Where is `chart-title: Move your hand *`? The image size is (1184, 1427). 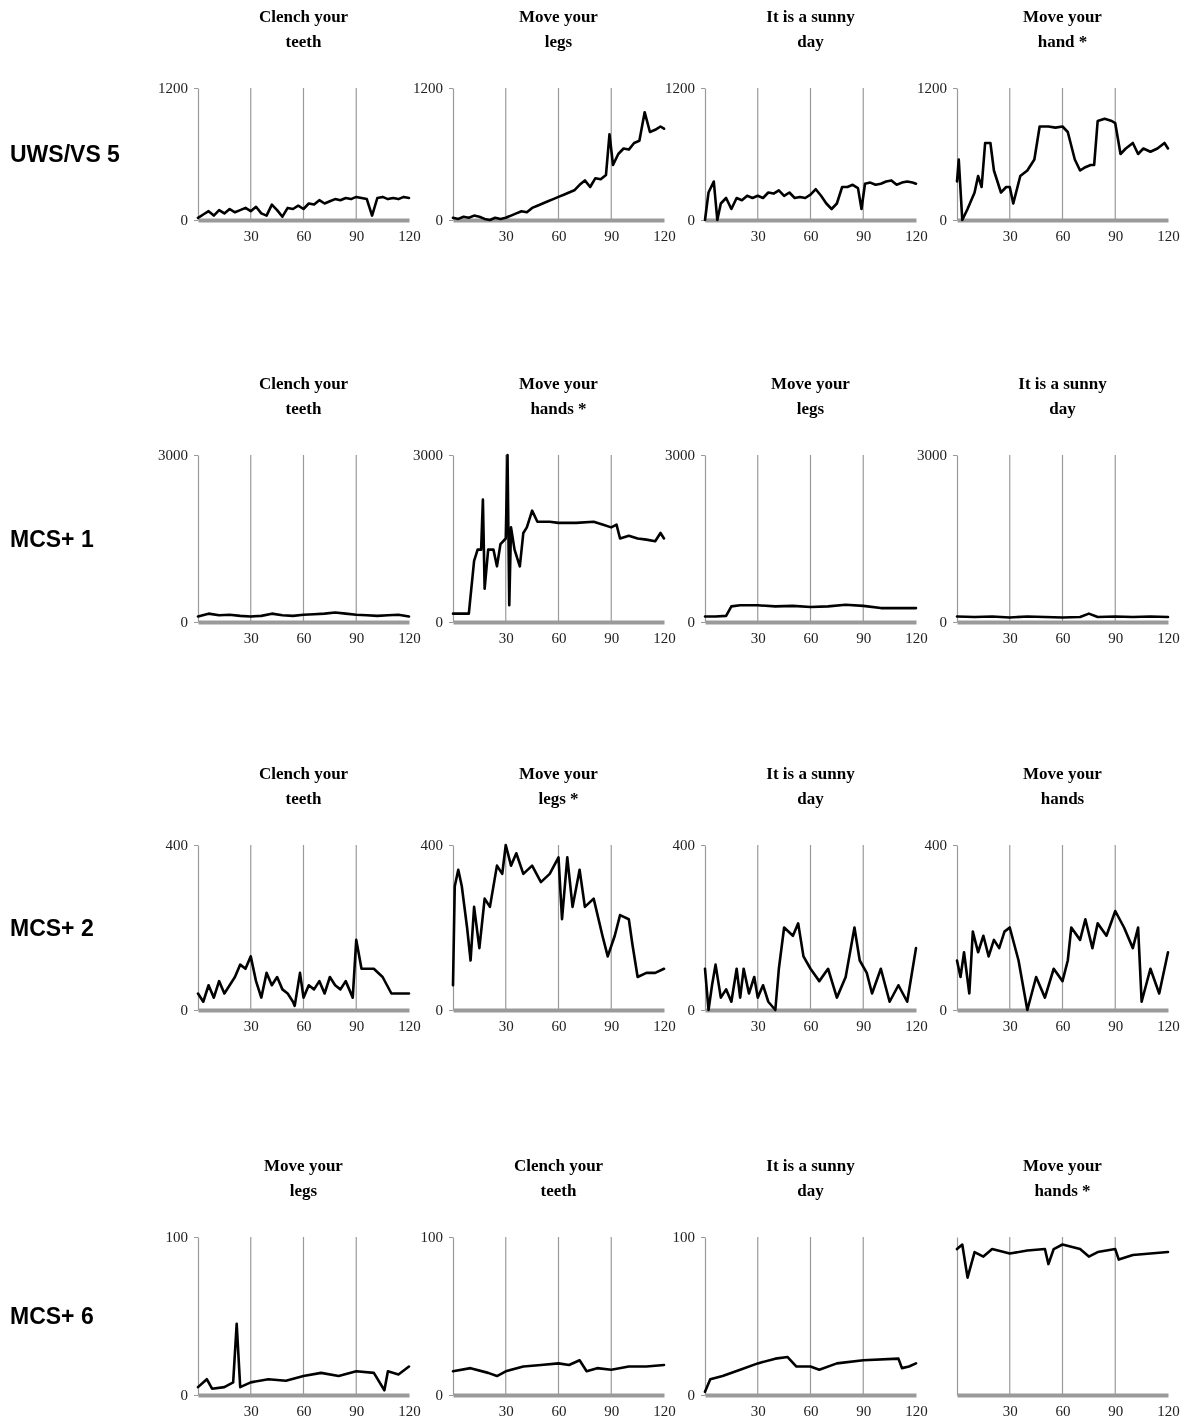
chart-title: Move your hand * is located at coordinates (1063, 29).